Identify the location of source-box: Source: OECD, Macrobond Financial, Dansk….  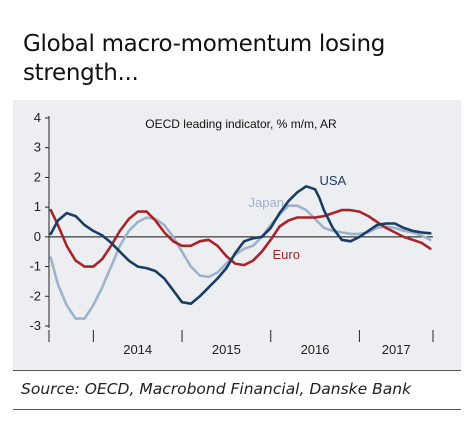
(237, 390).